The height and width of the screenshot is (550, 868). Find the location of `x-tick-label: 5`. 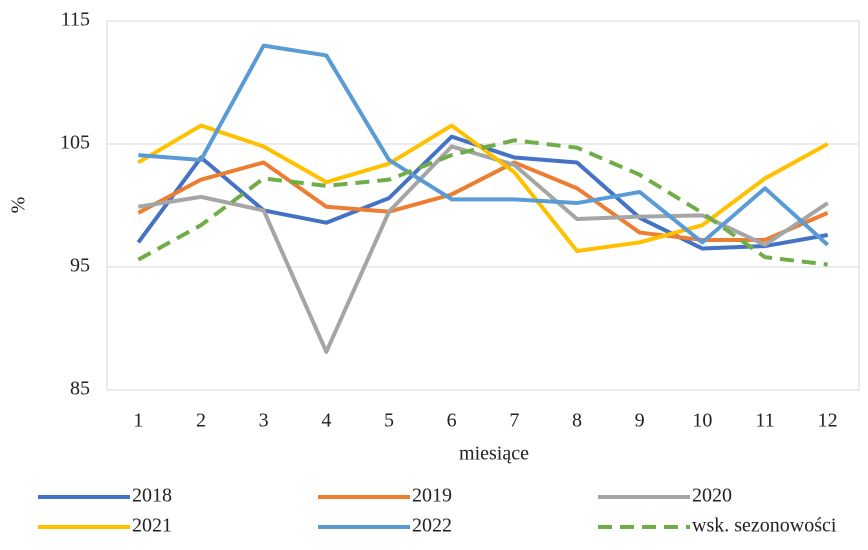

x-tick-label: 5 is located at coordinates (389, 421).